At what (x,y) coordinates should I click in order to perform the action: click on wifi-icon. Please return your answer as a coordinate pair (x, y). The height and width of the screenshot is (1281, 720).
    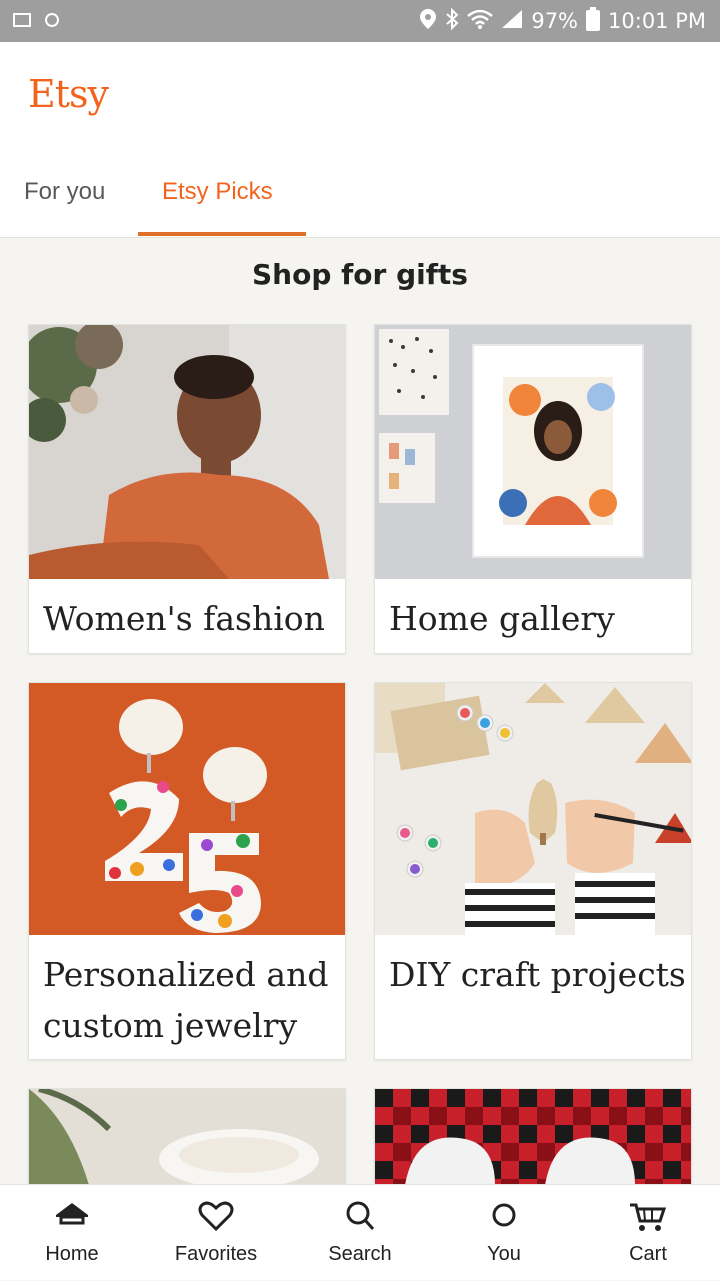
    Looking at the image, I should click on (480, 21).